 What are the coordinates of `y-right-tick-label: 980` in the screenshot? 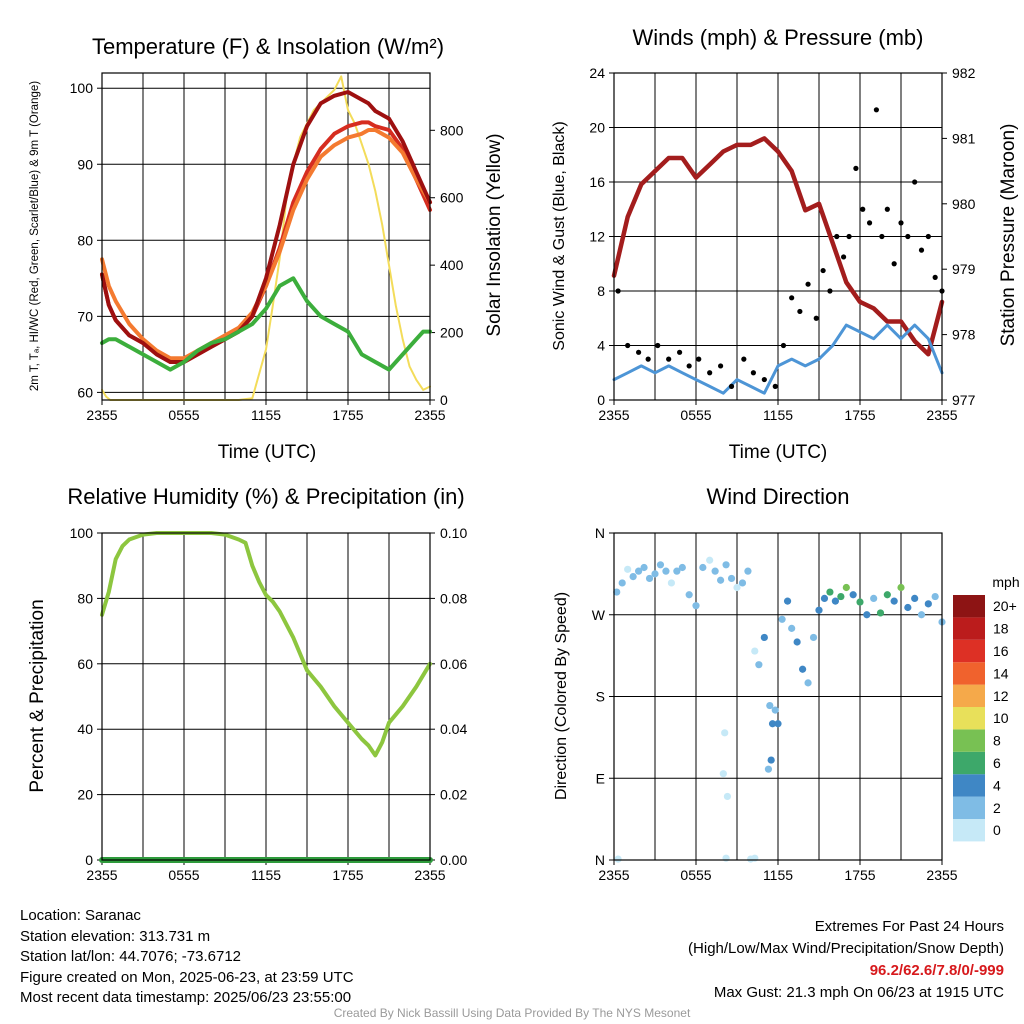 It's located at (964, 204).